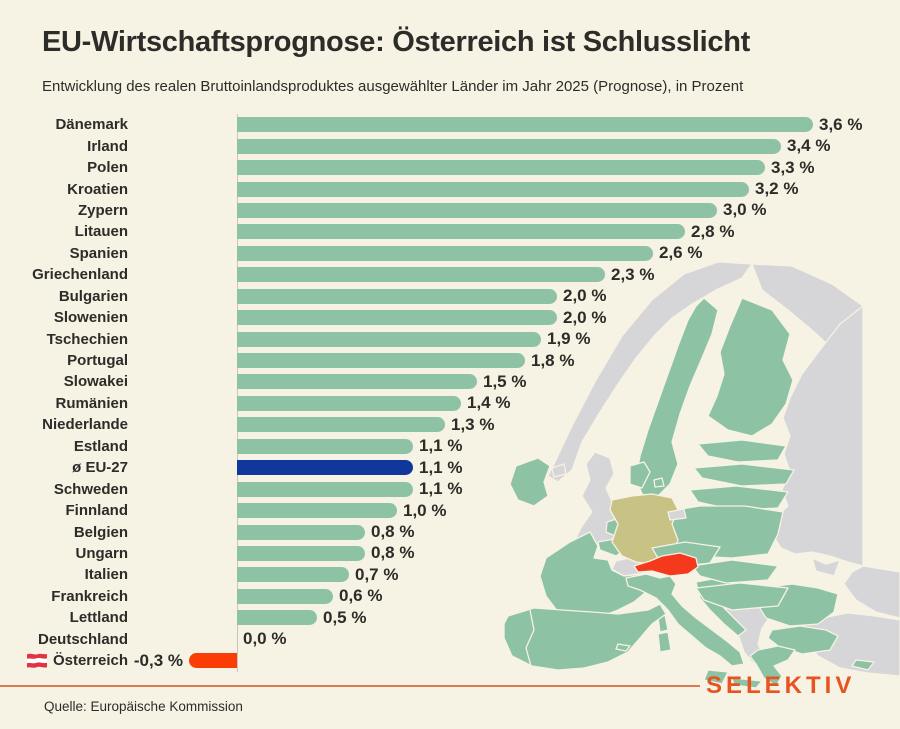 Image resolution: width=900 pixels, height=729 pixels. Describe the element at coordinates (640, 475) in the screenshot. I see `map-country-denmark` at that location.